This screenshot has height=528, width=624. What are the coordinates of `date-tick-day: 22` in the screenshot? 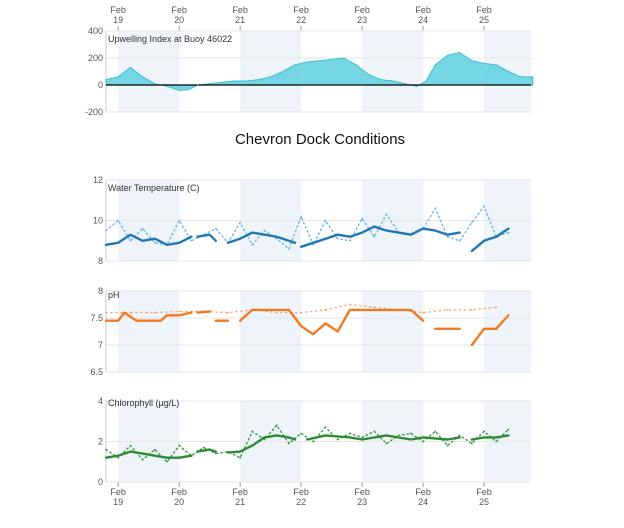 It's located at (301, 20).